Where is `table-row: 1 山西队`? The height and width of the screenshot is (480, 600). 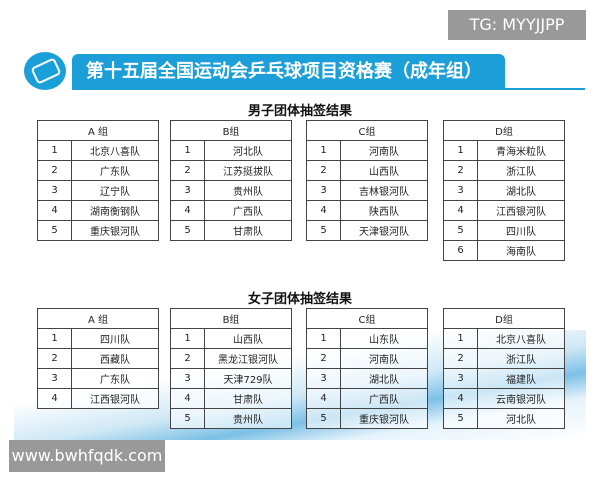 table-row: 1 山西队 is located at coordinates (231, 338).